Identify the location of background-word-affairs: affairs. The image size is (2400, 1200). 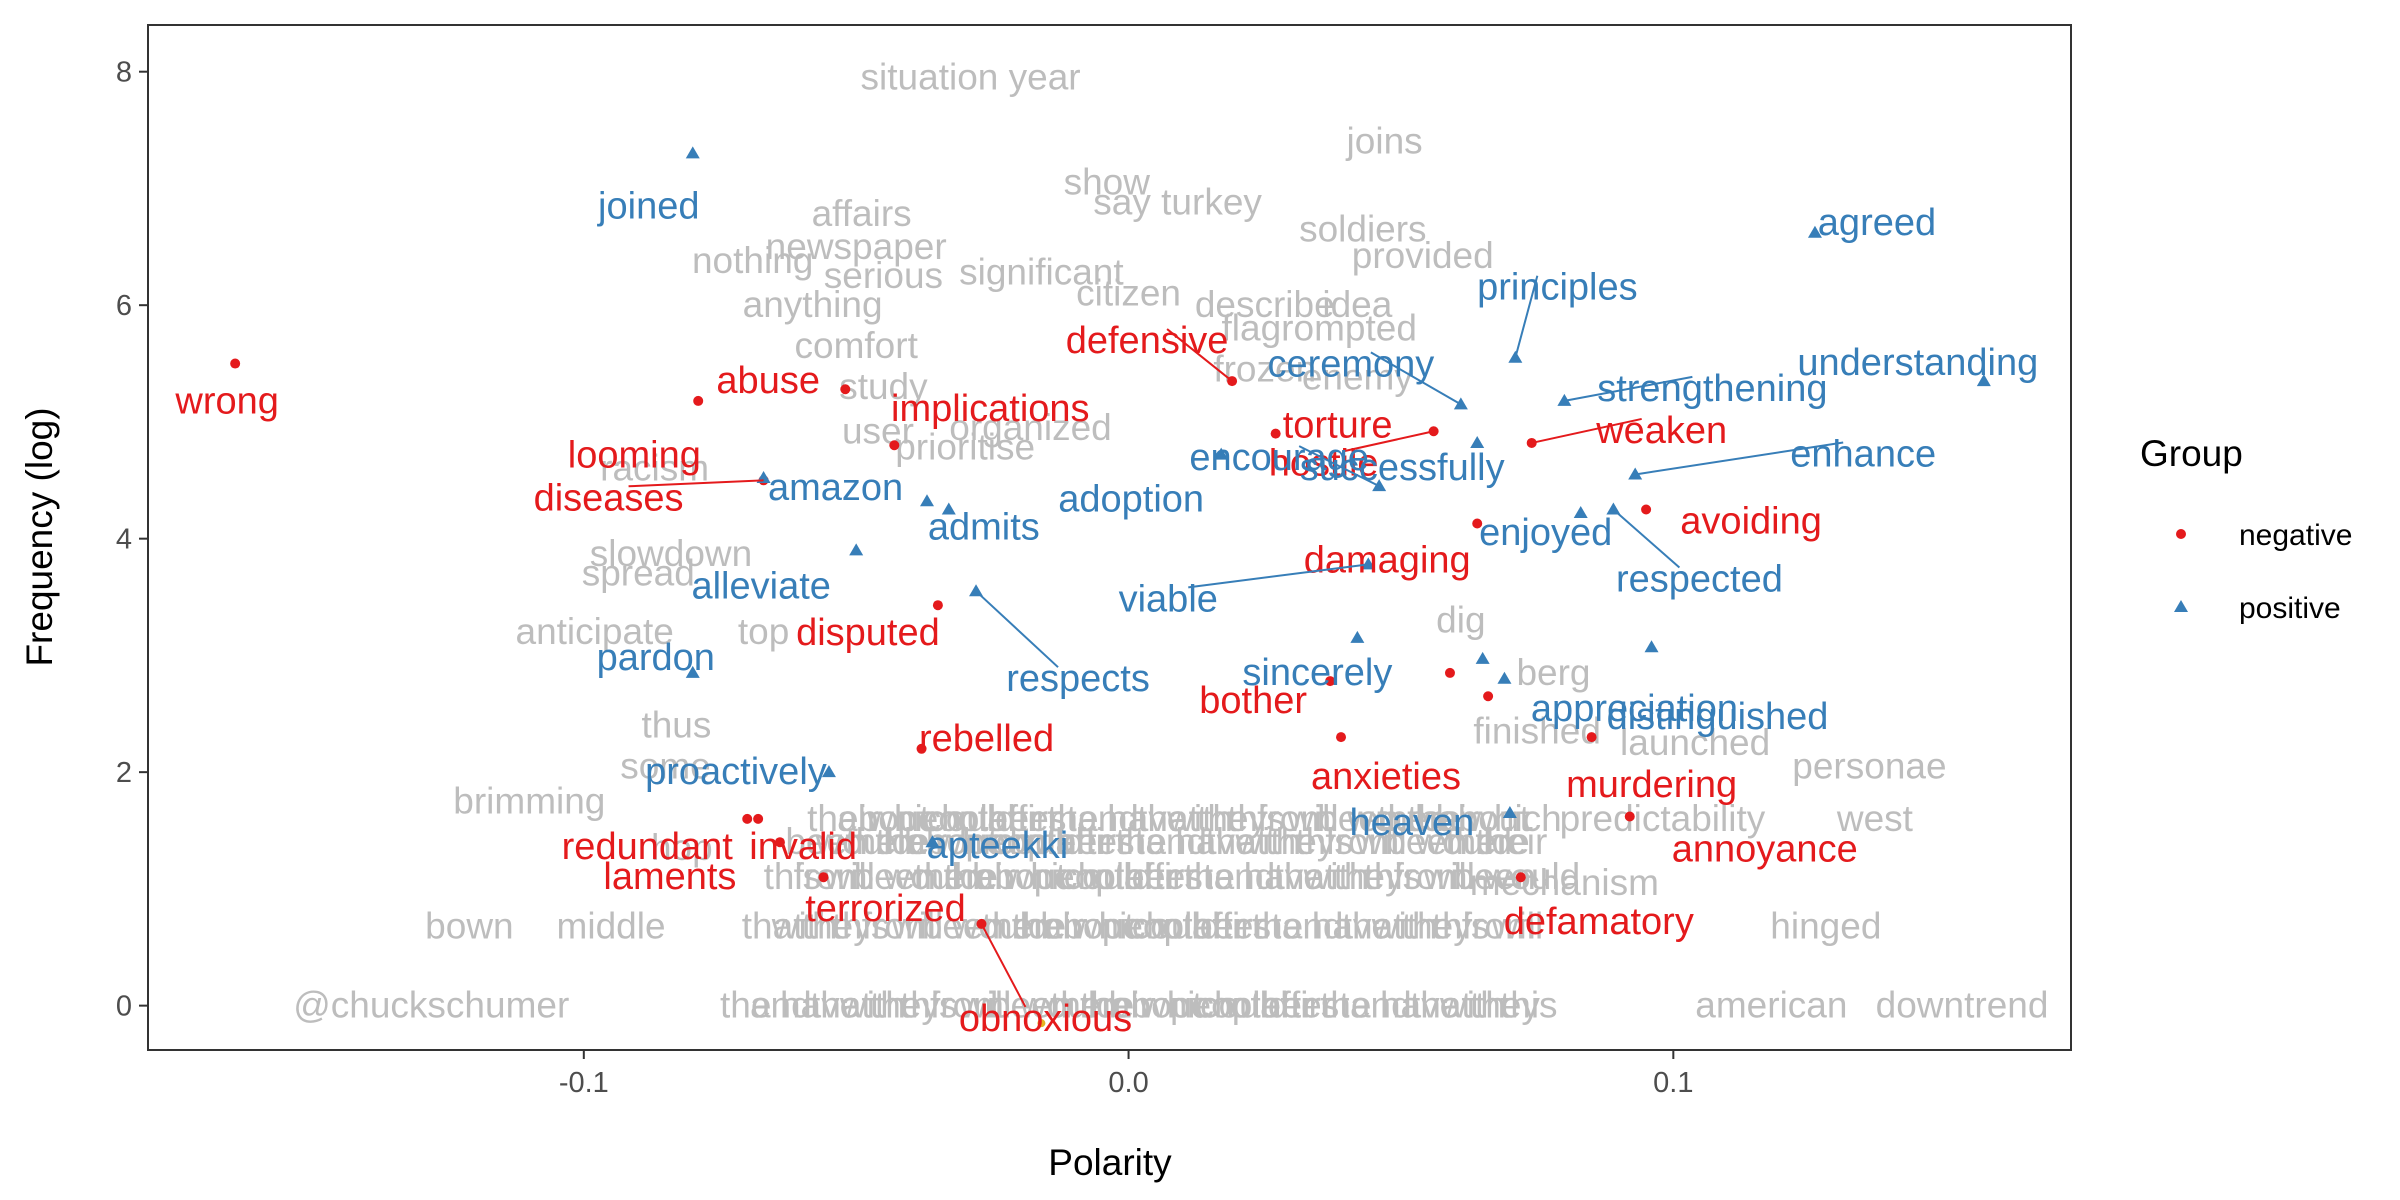
(862, 213).